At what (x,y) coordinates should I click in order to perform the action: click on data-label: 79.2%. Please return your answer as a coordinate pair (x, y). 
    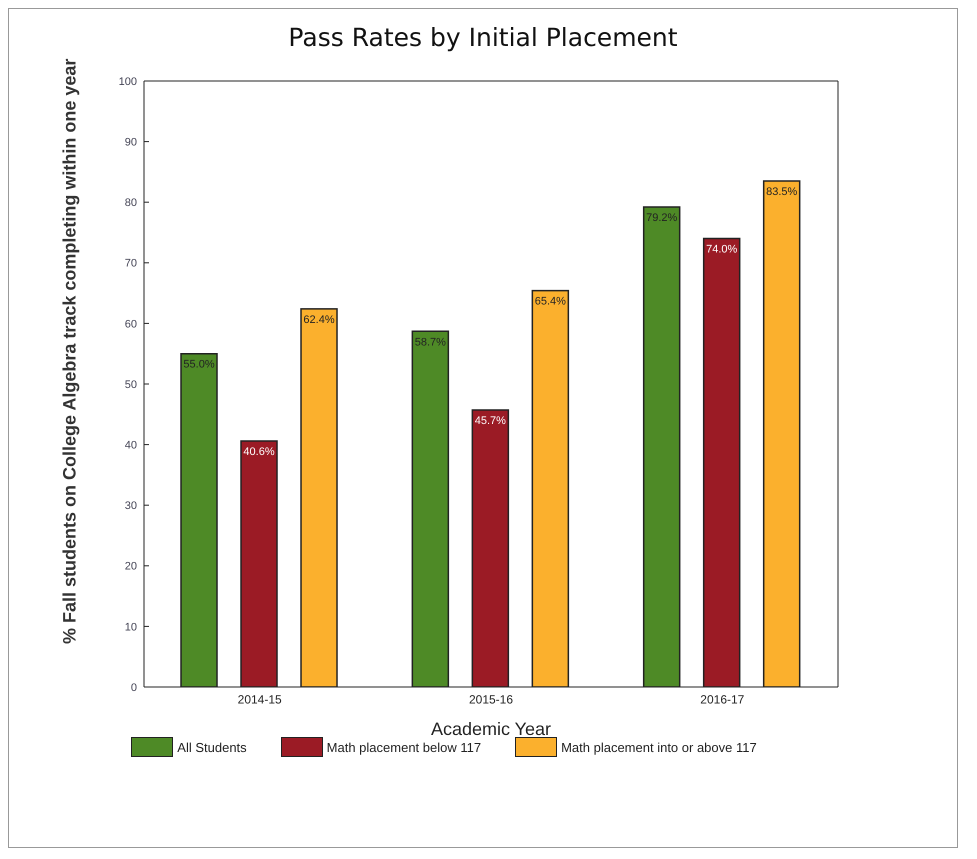
    Looking at the image, I should click on (662, 218).